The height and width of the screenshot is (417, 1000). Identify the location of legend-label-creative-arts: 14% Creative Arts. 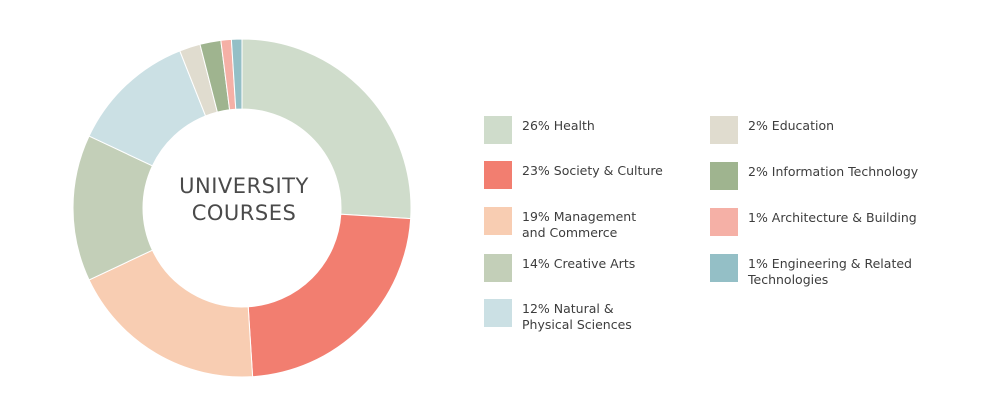
(579, 263).